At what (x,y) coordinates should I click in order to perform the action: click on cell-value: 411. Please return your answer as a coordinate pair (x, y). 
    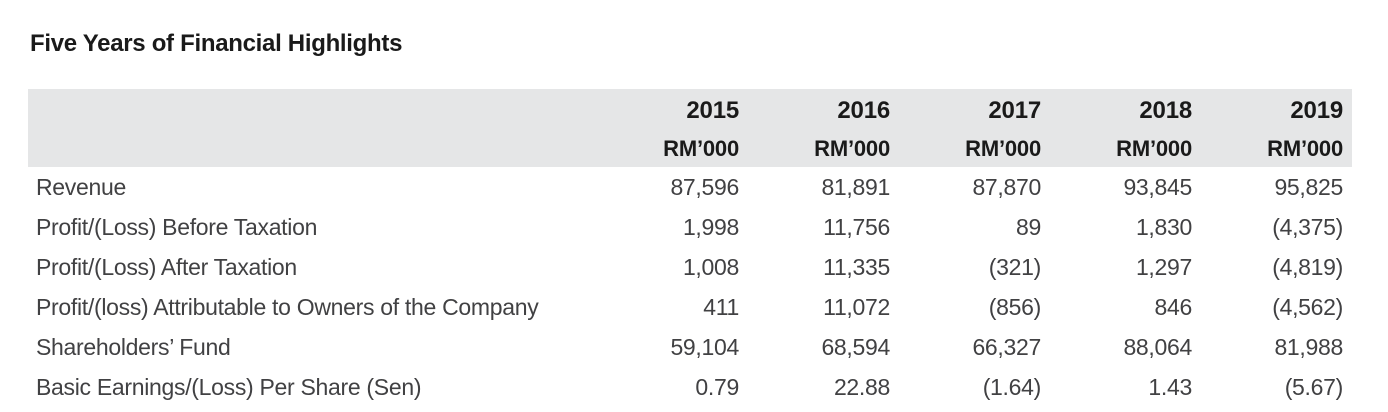
    Looking at the image, I should click on (721, 307).